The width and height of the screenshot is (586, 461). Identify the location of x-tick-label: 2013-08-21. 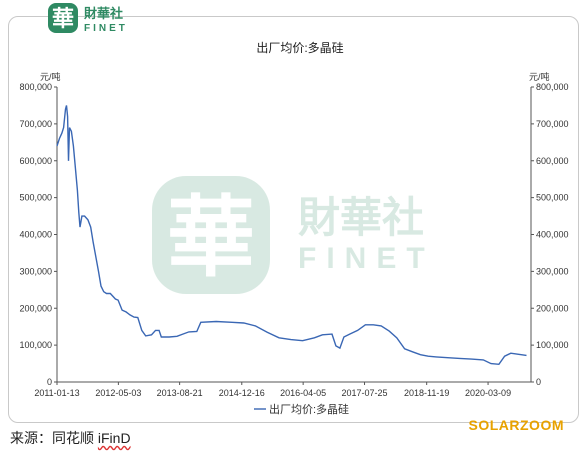
(180, 393).